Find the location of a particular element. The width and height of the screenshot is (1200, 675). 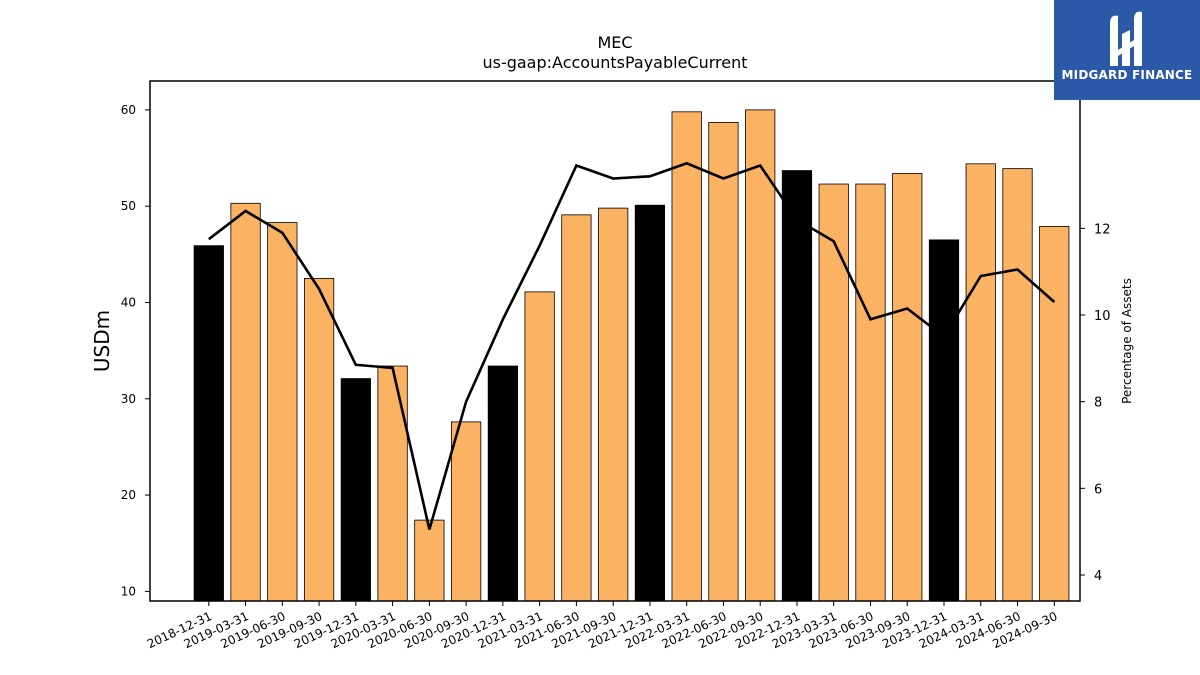

y2-tick-label: 4 is located at coordinates (1098, 576).